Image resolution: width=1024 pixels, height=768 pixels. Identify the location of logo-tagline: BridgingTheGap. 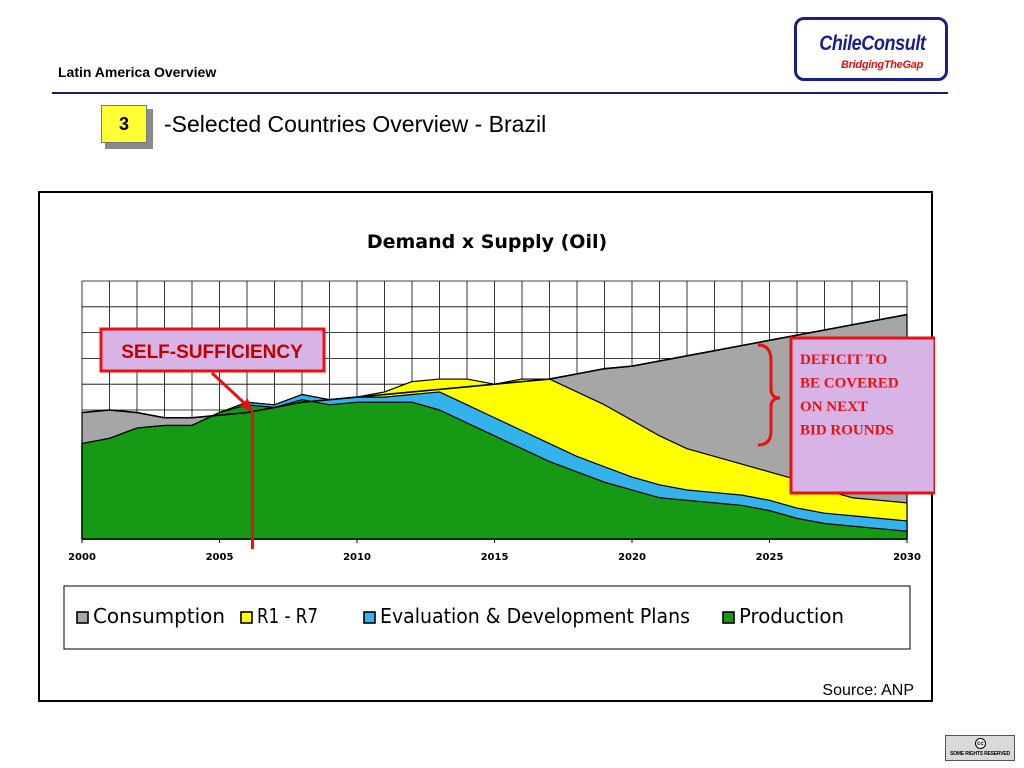
(882, 65).